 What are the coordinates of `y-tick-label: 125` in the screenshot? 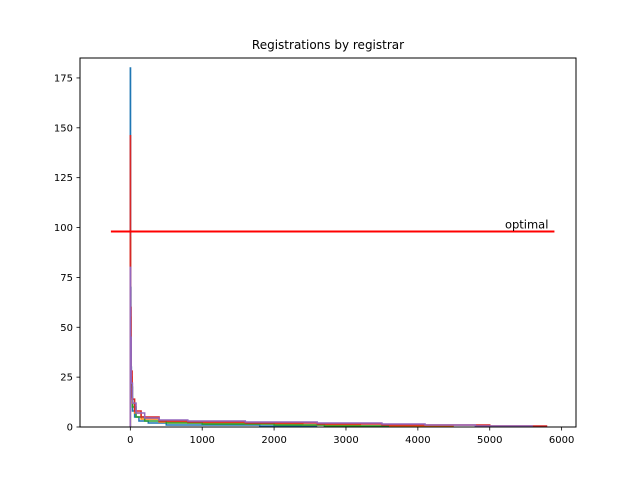 It's located at (63, 178).